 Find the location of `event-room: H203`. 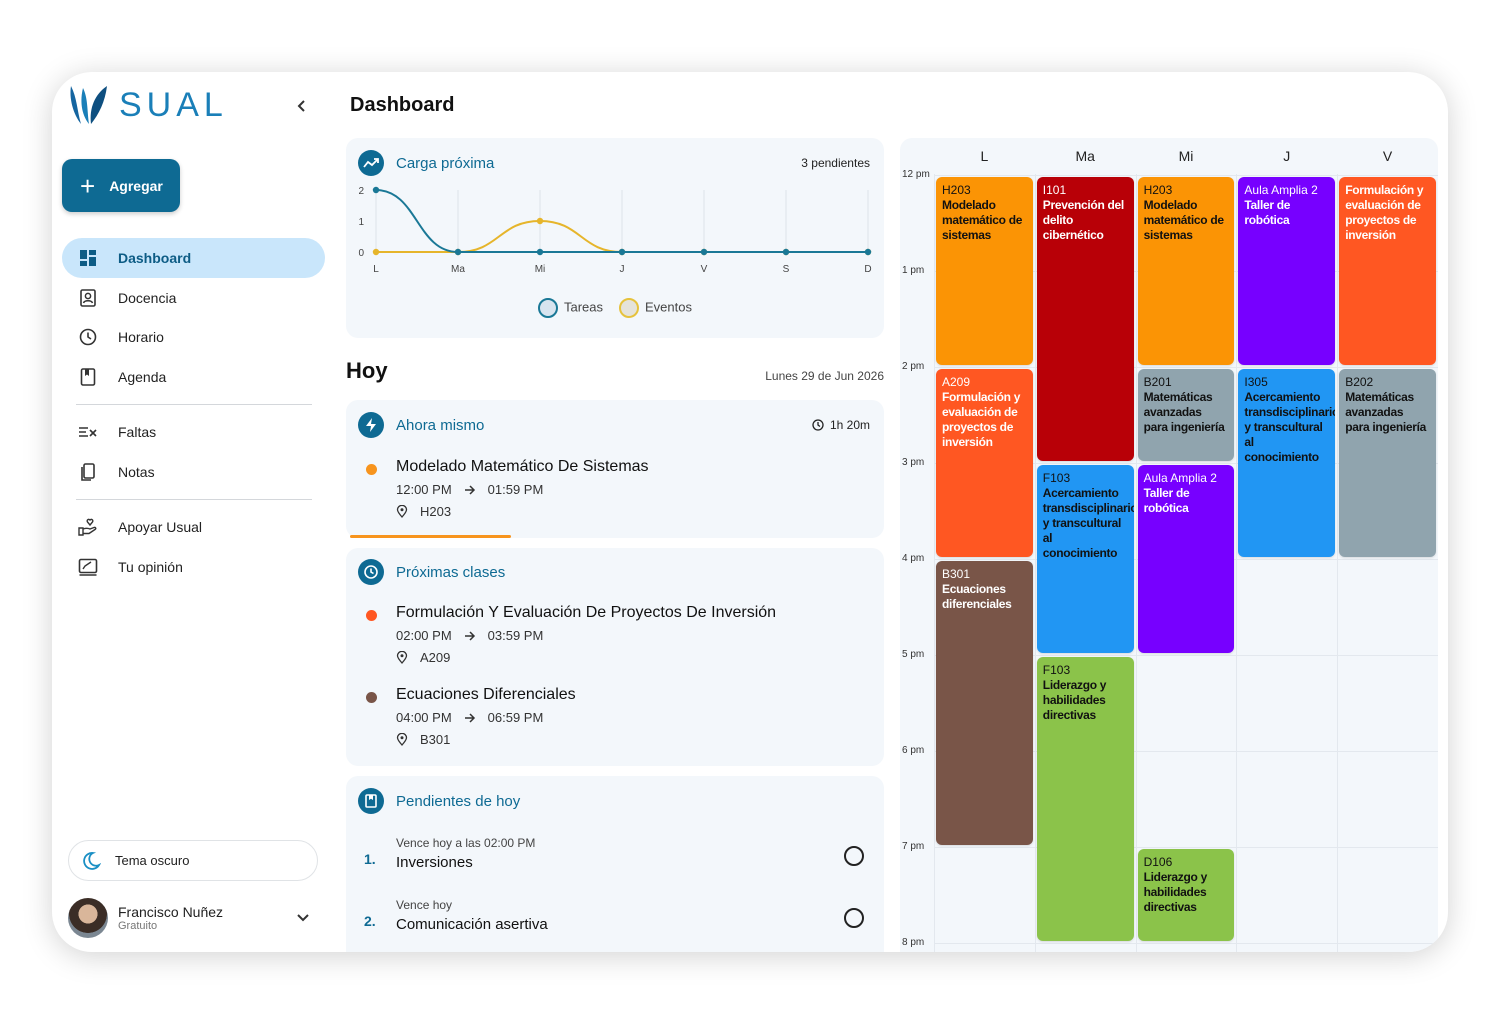

event-room: H203 is located at coordinates (956, 190).